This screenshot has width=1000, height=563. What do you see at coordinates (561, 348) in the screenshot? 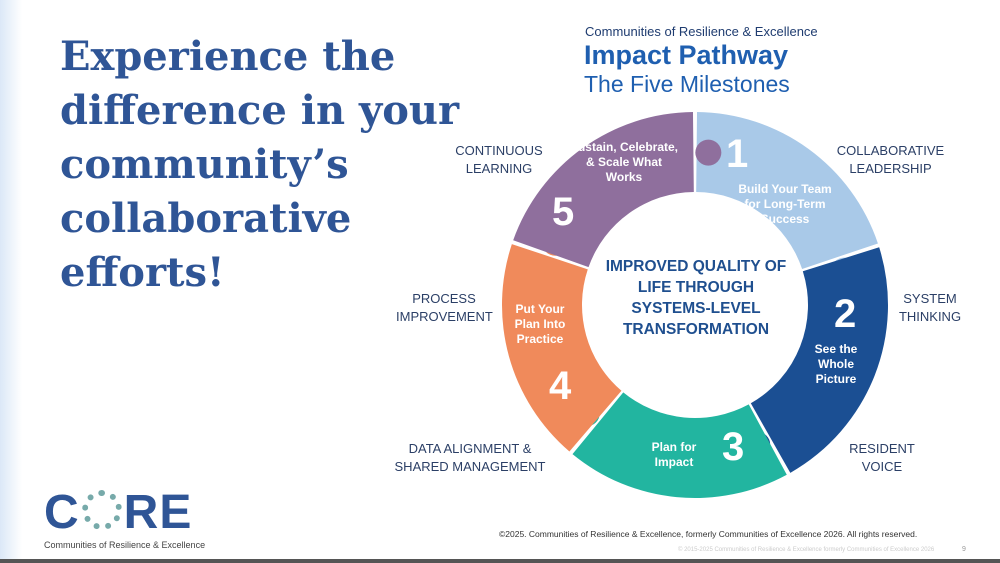
I see `milestone-4-segment` at bounding box center [561, 348].